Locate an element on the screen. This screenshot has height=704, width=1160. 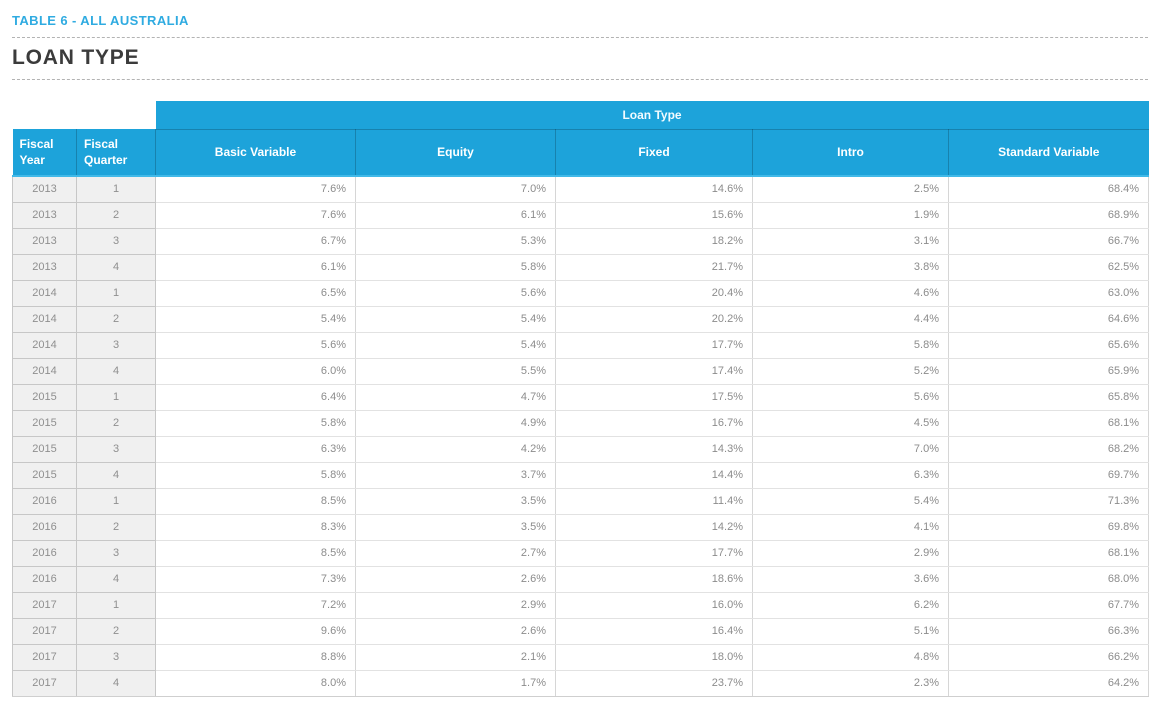
table-row: 2014 4 6.0% 5.5% 17.4% 5.2% 65.9% is located at coordinates (581, 371).